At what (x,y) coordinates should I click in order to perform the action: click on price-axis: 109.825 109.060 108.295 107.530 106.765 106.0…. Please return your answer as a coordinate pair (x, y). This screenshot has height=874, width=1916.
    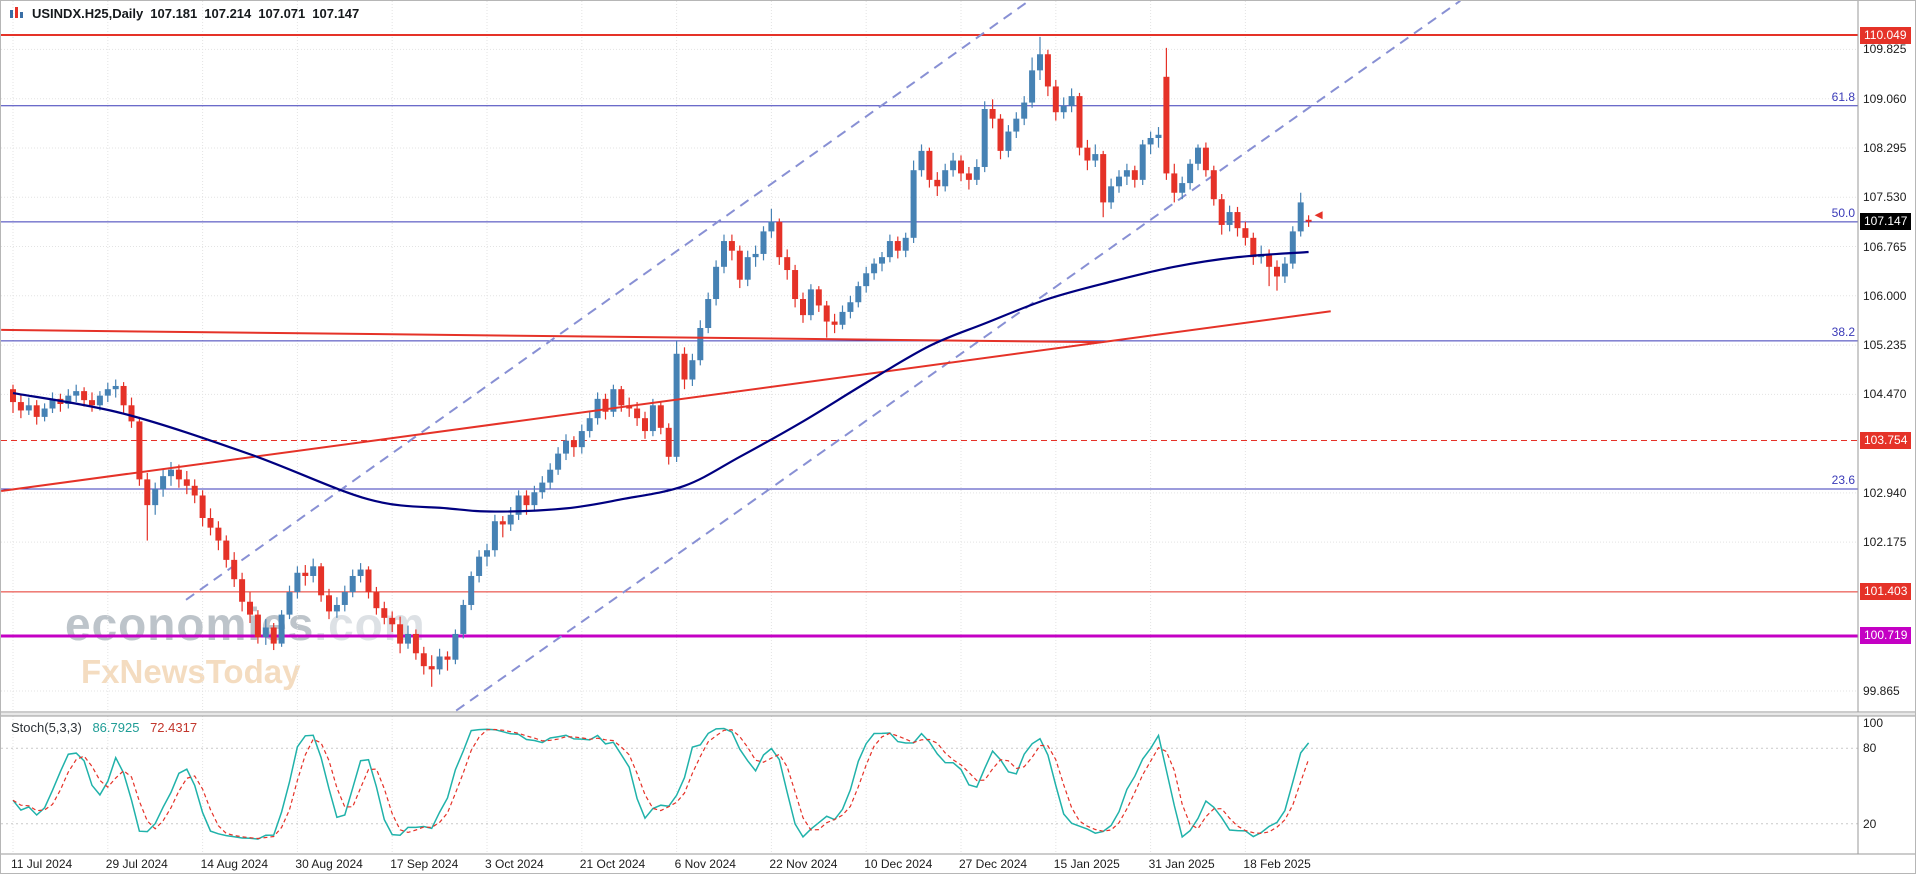
    Looking at the image, I should click on (1887, 427).